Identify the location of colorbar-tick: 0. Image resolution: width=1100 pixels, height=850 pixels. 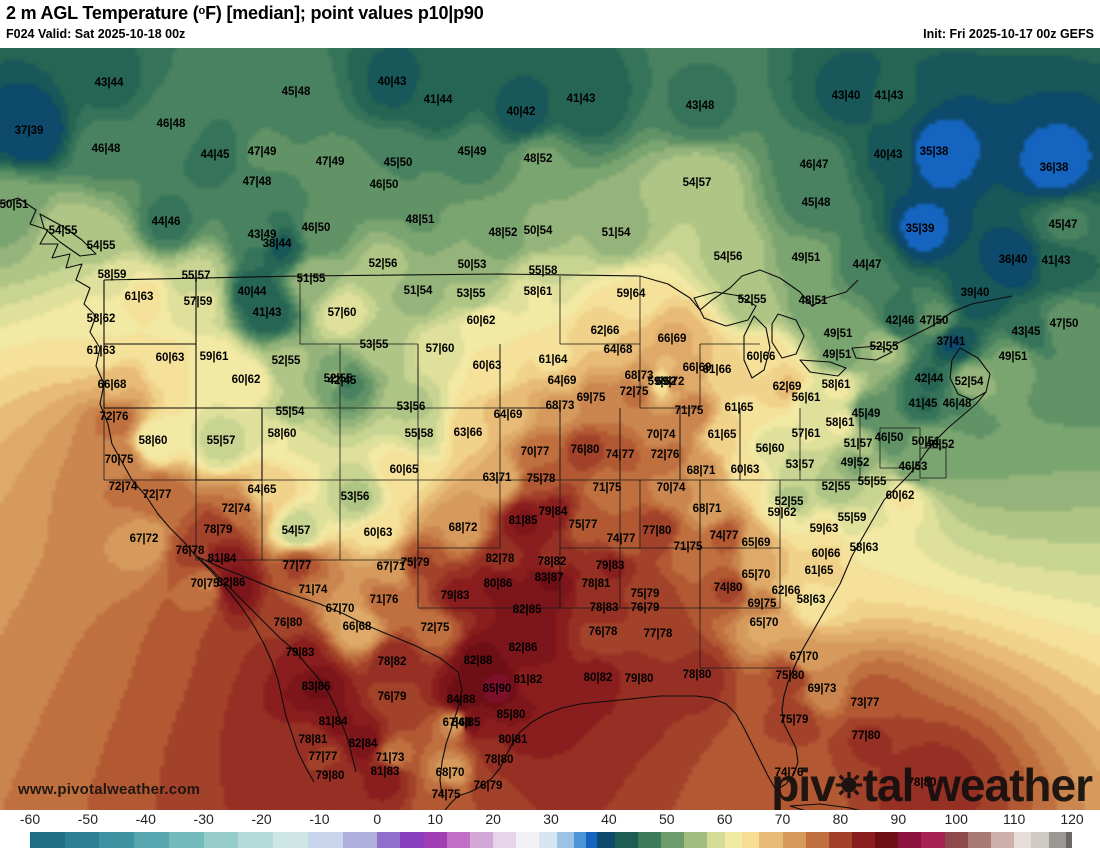
(377, 819).